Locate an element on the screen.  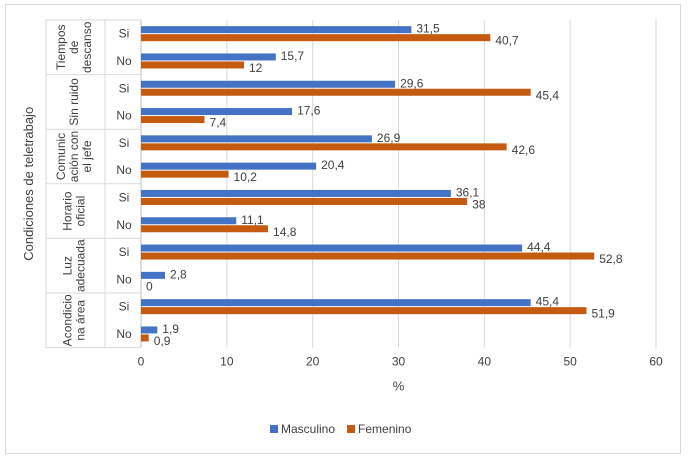
data-label: 20,4 is located at coordinates (333, 165).